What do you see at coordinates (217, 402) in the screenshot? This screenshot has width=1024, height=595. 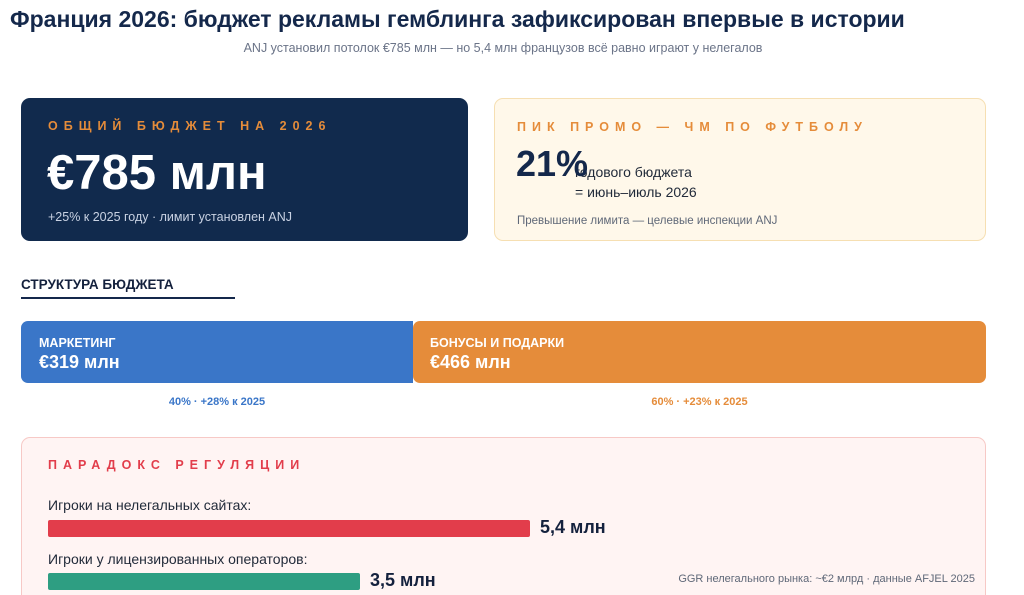 I see `marketing-segment-caption: 40% · +28% к 2025` at bounding box center [217, 402].